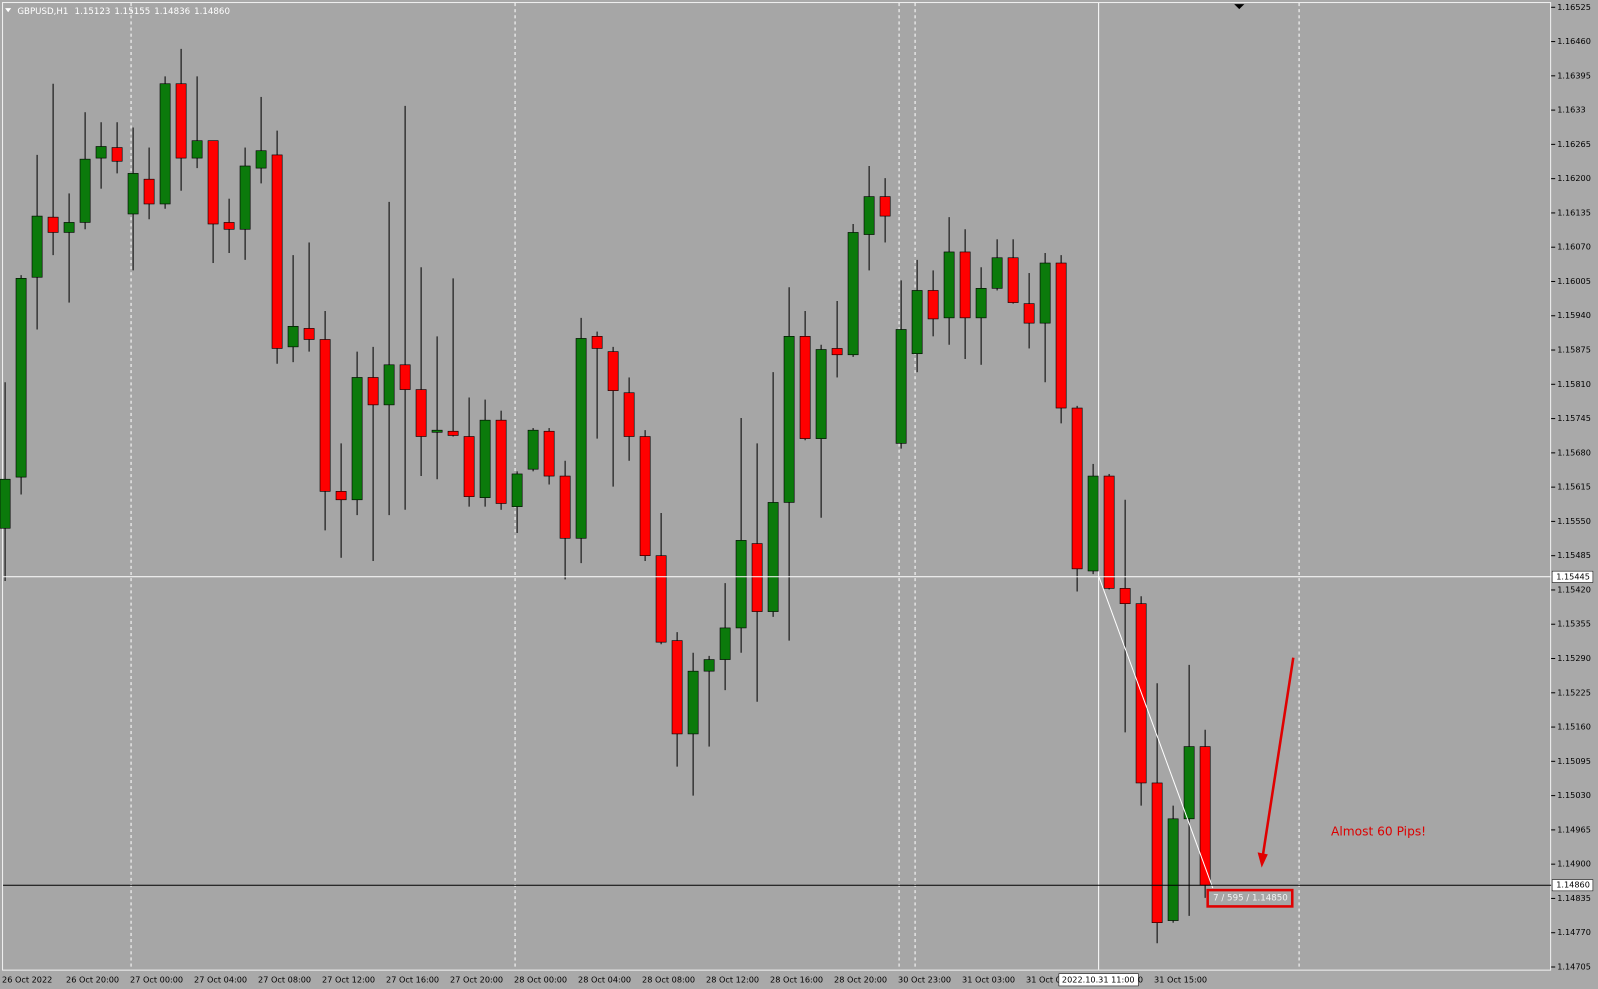 The width and height of the screenshot is (1598, 989). I want to click on x-tick-label: 28 Oct 20:00, so click(860, 979).